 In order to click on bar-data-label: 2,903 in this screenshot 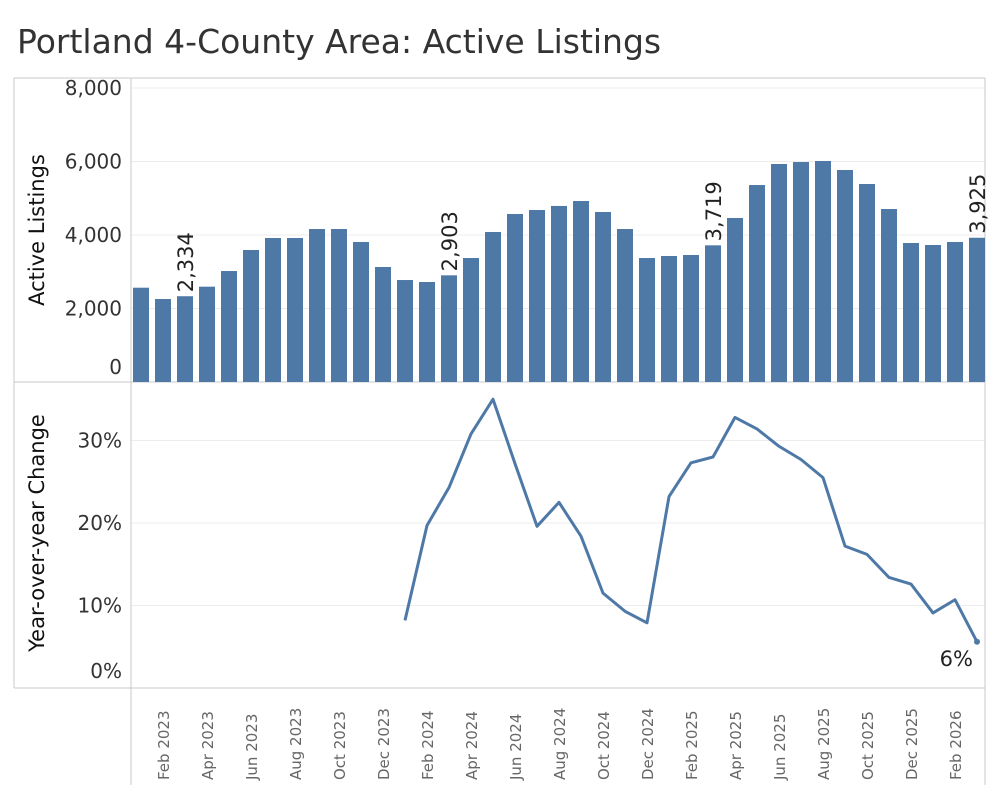, I will do `click(450, 241)`.